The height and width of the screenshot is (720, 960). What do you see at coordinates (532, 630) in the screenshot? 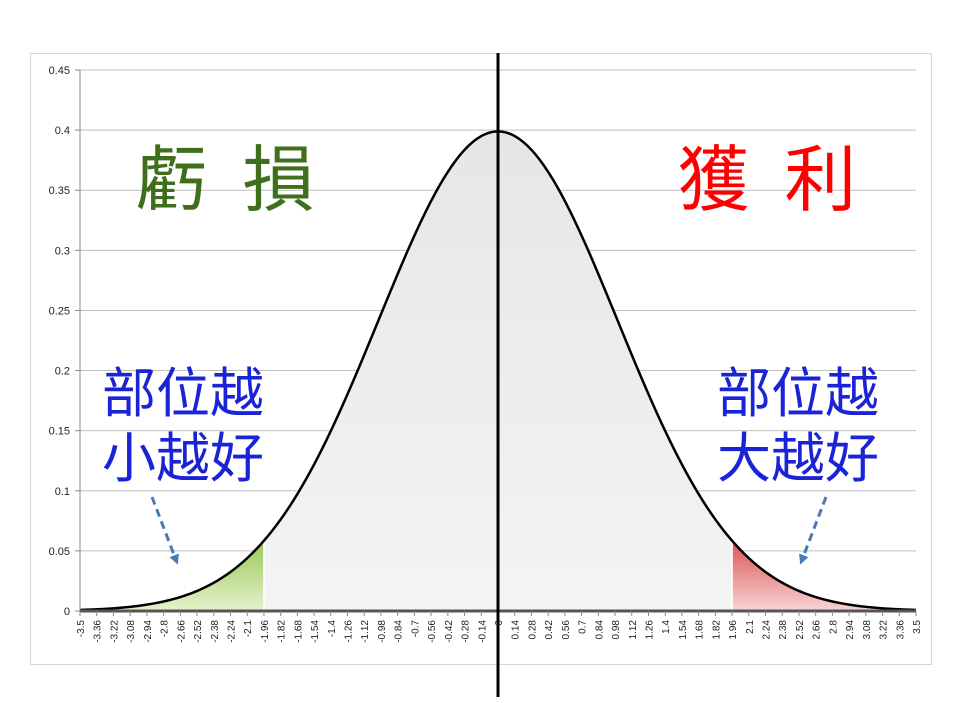
I see `x-tick-label: 0.28` at bounding box center [532, 630].